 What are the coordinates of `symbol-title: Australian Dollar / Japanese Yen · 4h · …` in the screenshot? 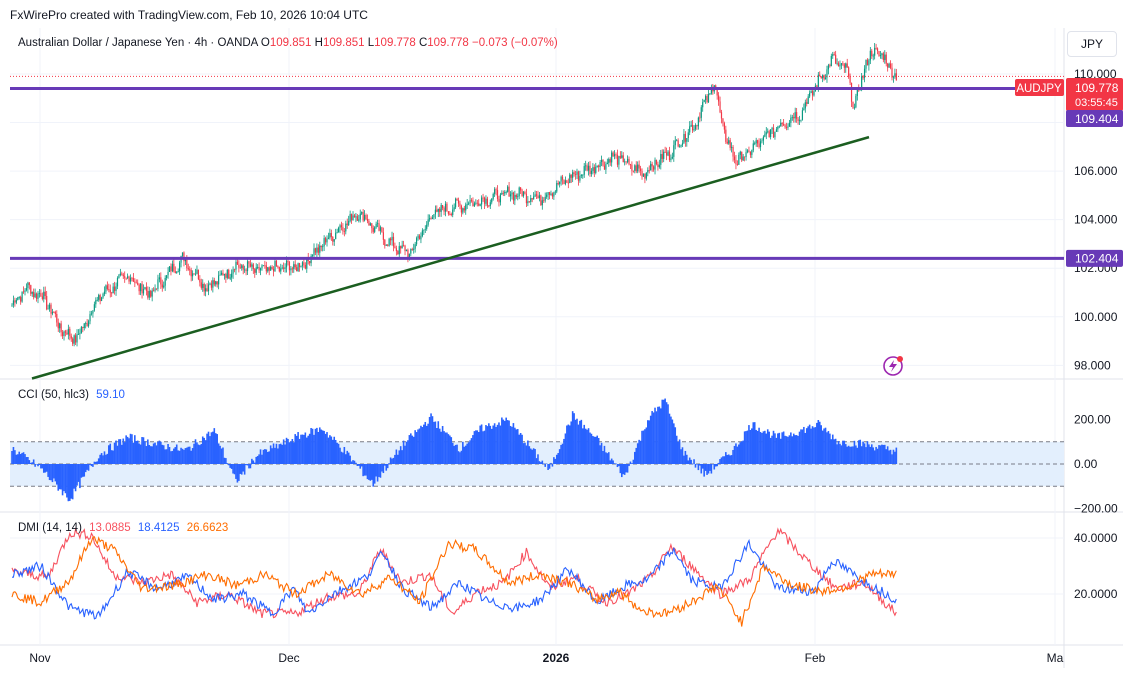 It's located at (138, 43).